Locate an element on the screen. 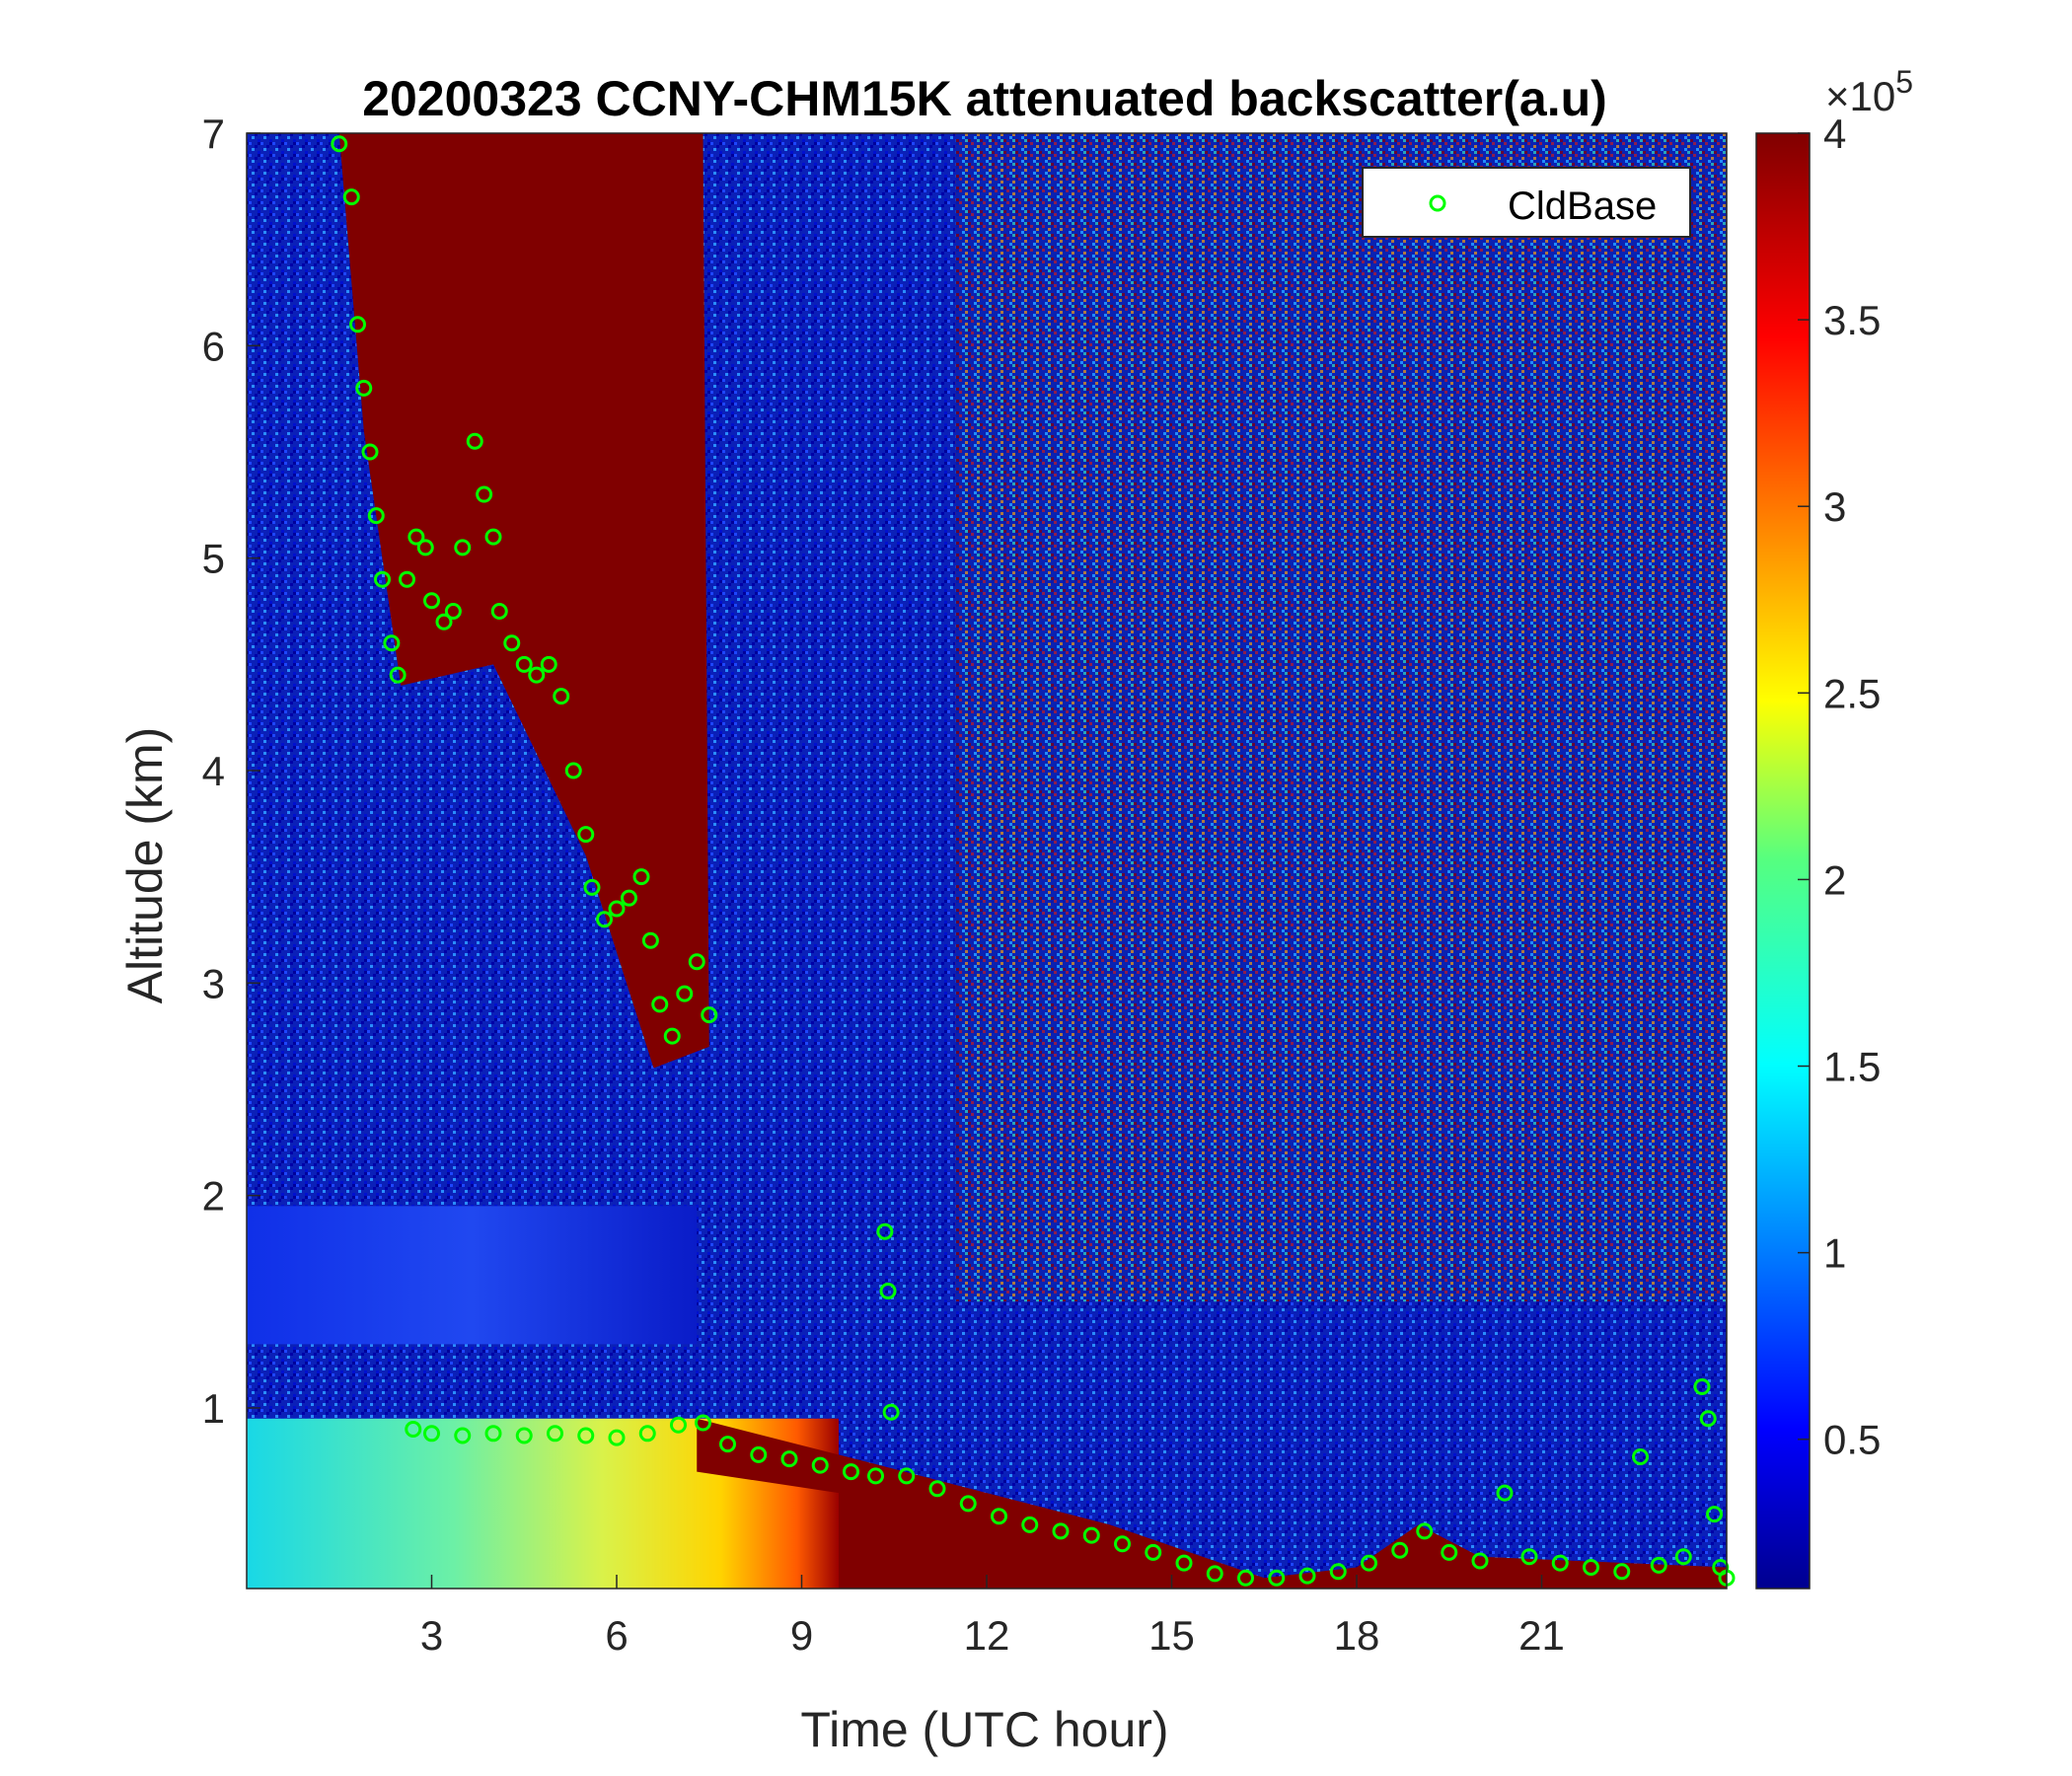 This screenshot has width=2072, height=1776. x-axis-label: Time (UTC hour) is located at coordinates (984, 1729).